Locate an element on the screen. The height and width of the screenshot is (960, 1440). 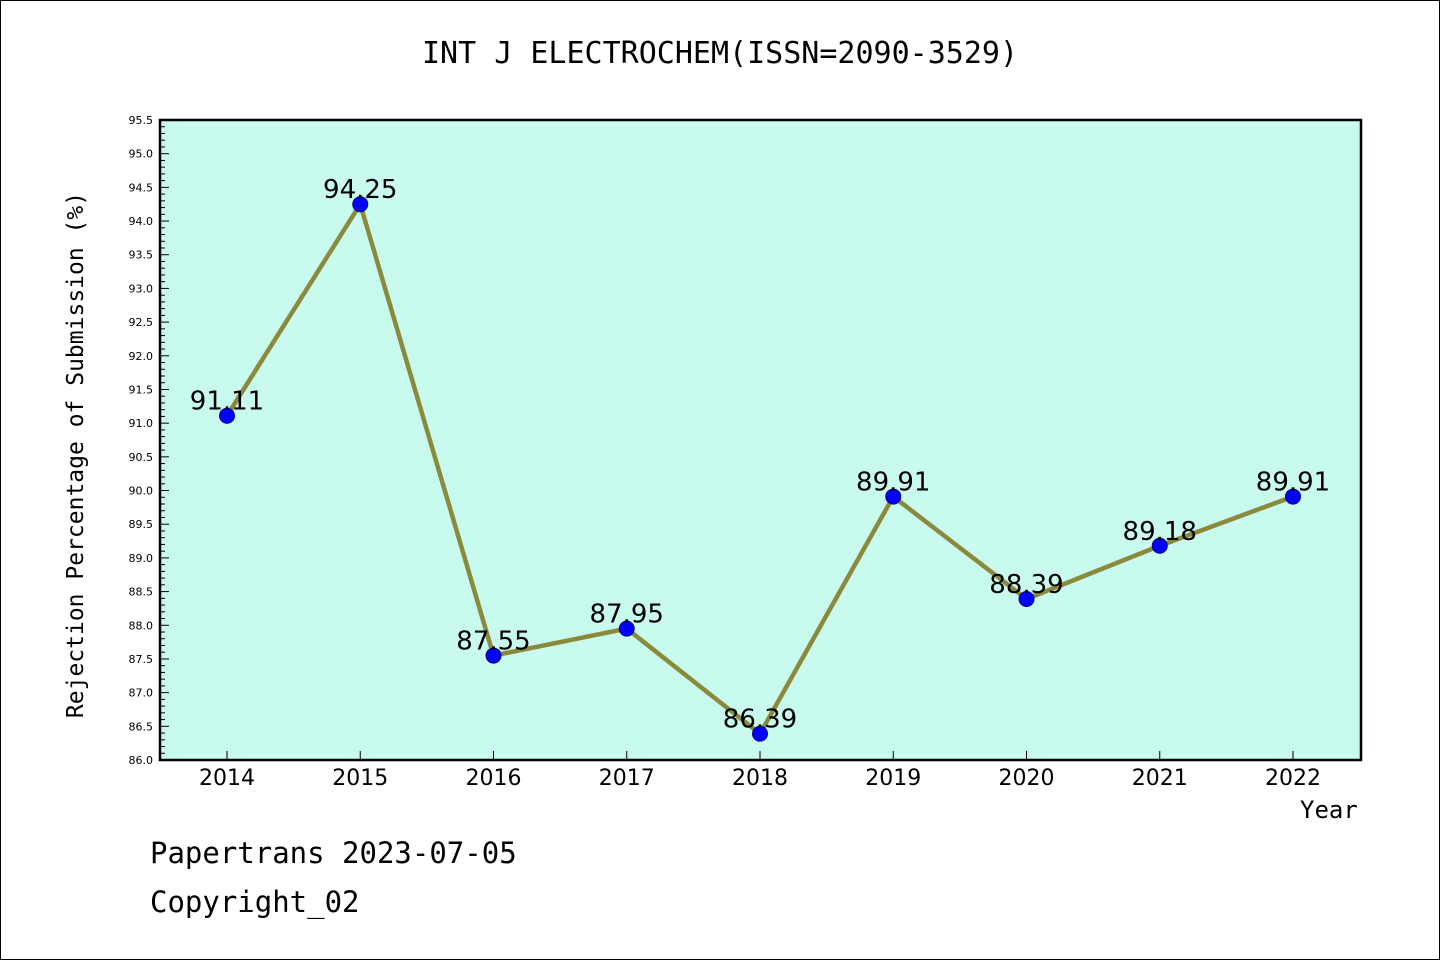
y-tick-label: 91.0 is located at coordinates (141, 423).